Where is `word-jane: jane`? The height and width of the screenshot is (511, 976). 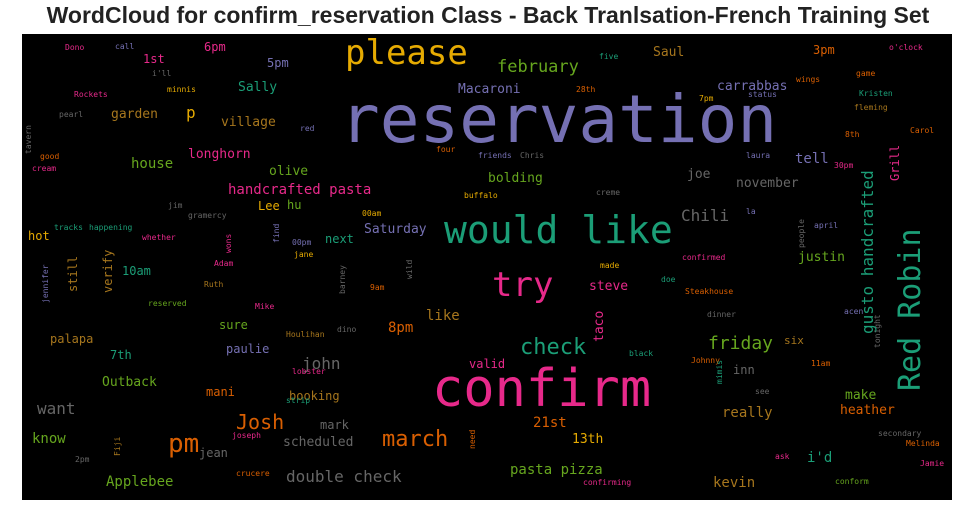 word-jane: jane is located at coordinates (303, 254).